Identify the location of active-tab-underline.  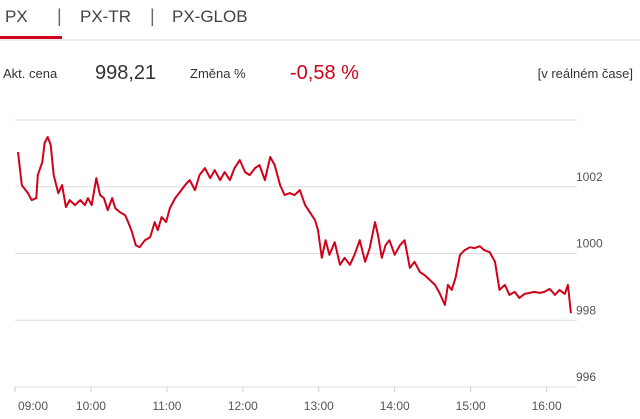
(31, 37).